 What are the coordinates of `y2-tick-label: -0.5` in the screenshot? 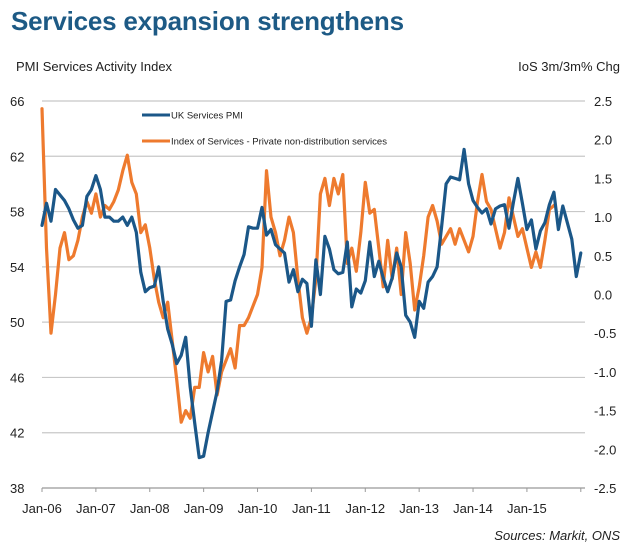 It's located at (605, 333).